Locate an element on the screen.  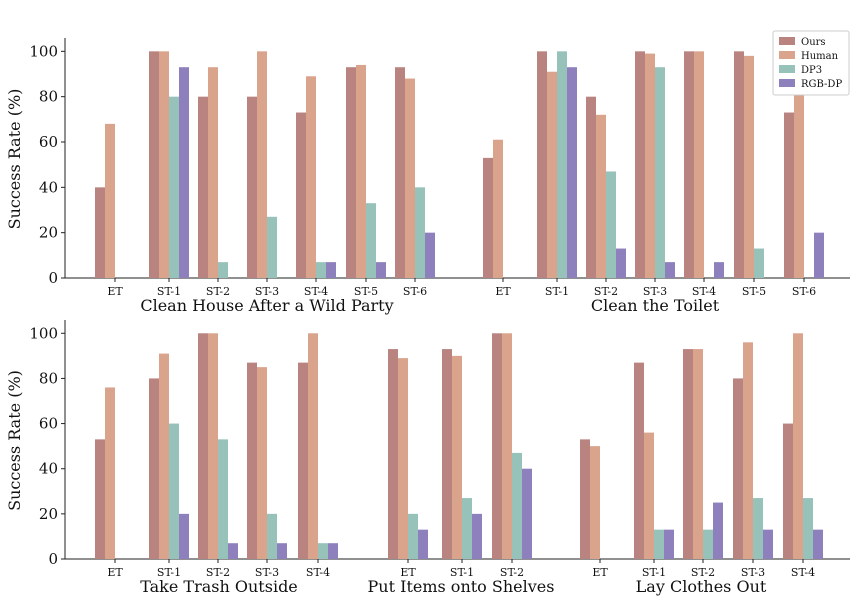
legend-label: Ours is located at coordinates (813, 42).